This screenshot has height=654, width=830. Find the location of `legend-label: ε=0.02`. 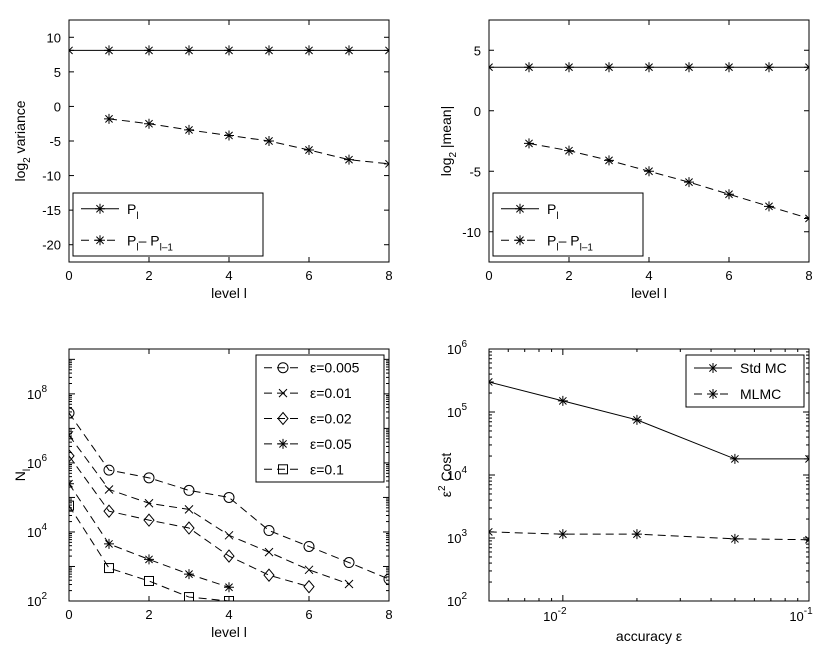

legend-label: ε=0.02 is located at coordinates (331, 419).